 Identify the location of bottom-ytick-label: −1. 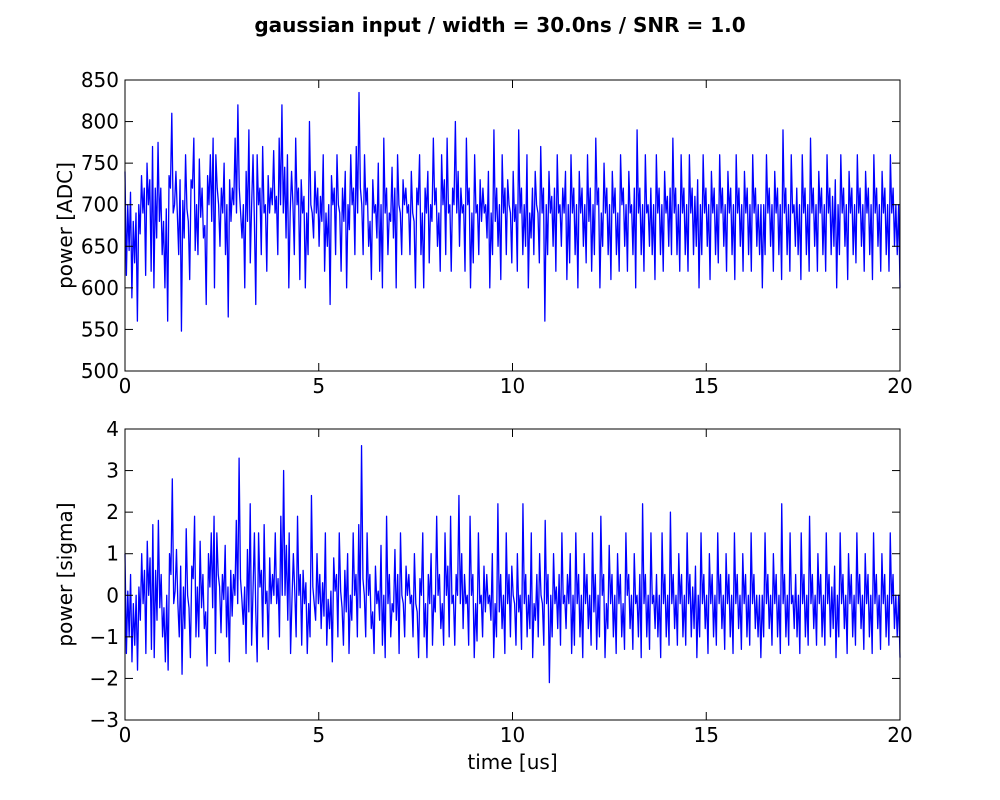
(104, 637).